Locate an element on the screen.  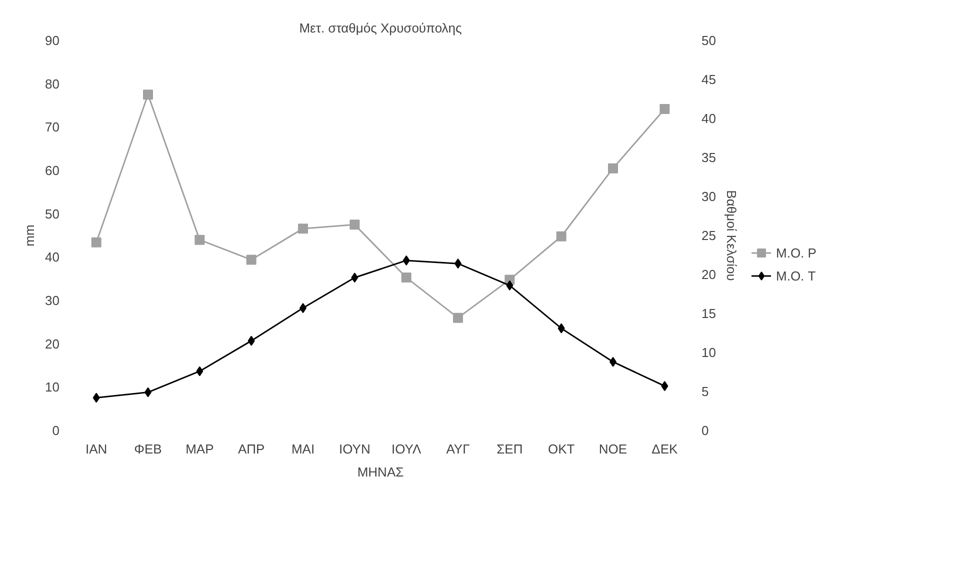
y2-tick-label: 10 is located at coordinates (709, 352).